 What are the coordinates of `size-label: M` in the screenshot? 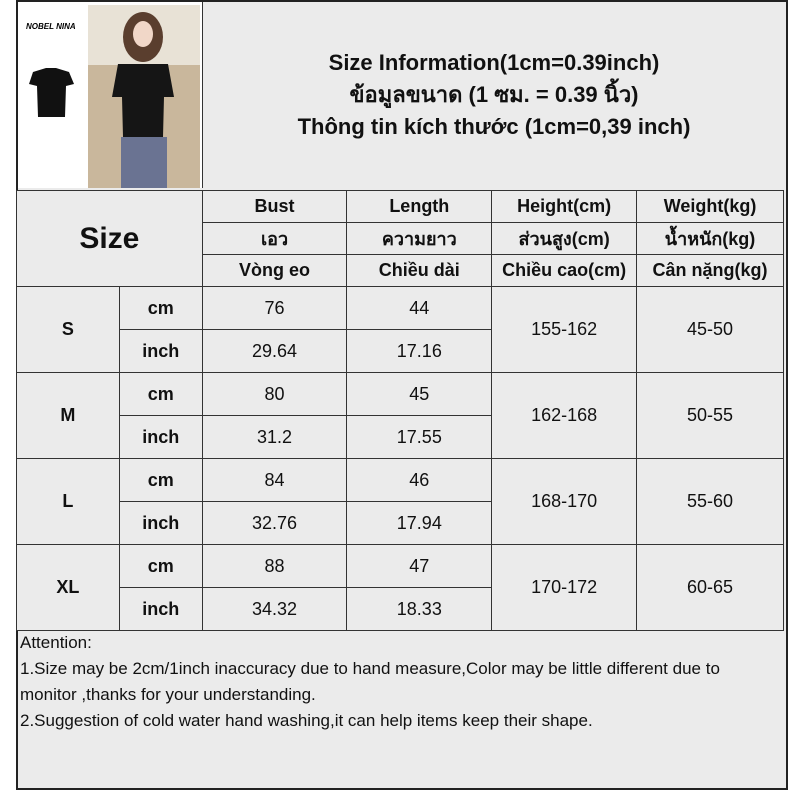 It's located at (68, 415).